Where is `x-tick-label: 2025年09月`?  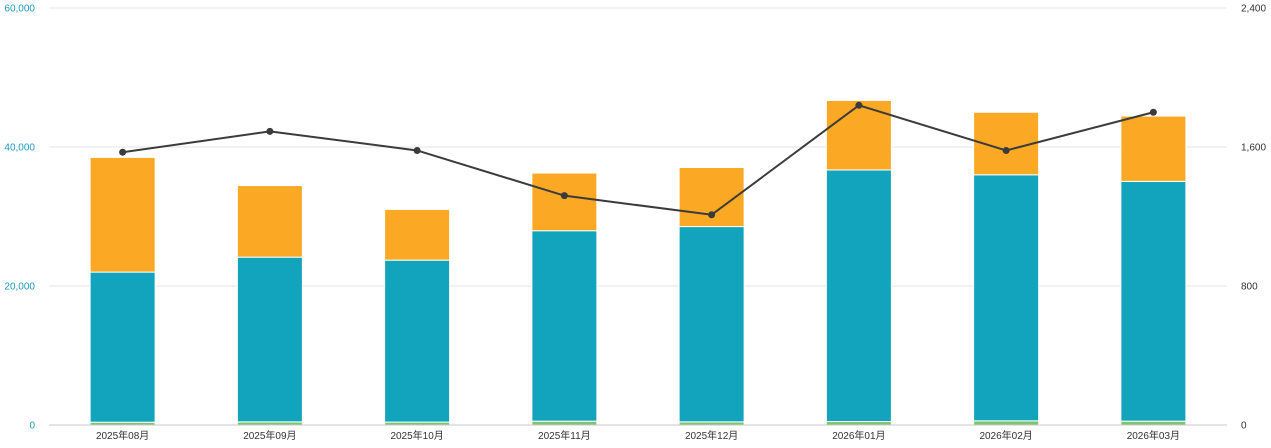
x-tick-label: 2025年09月 is located at coordinates (269, 435).